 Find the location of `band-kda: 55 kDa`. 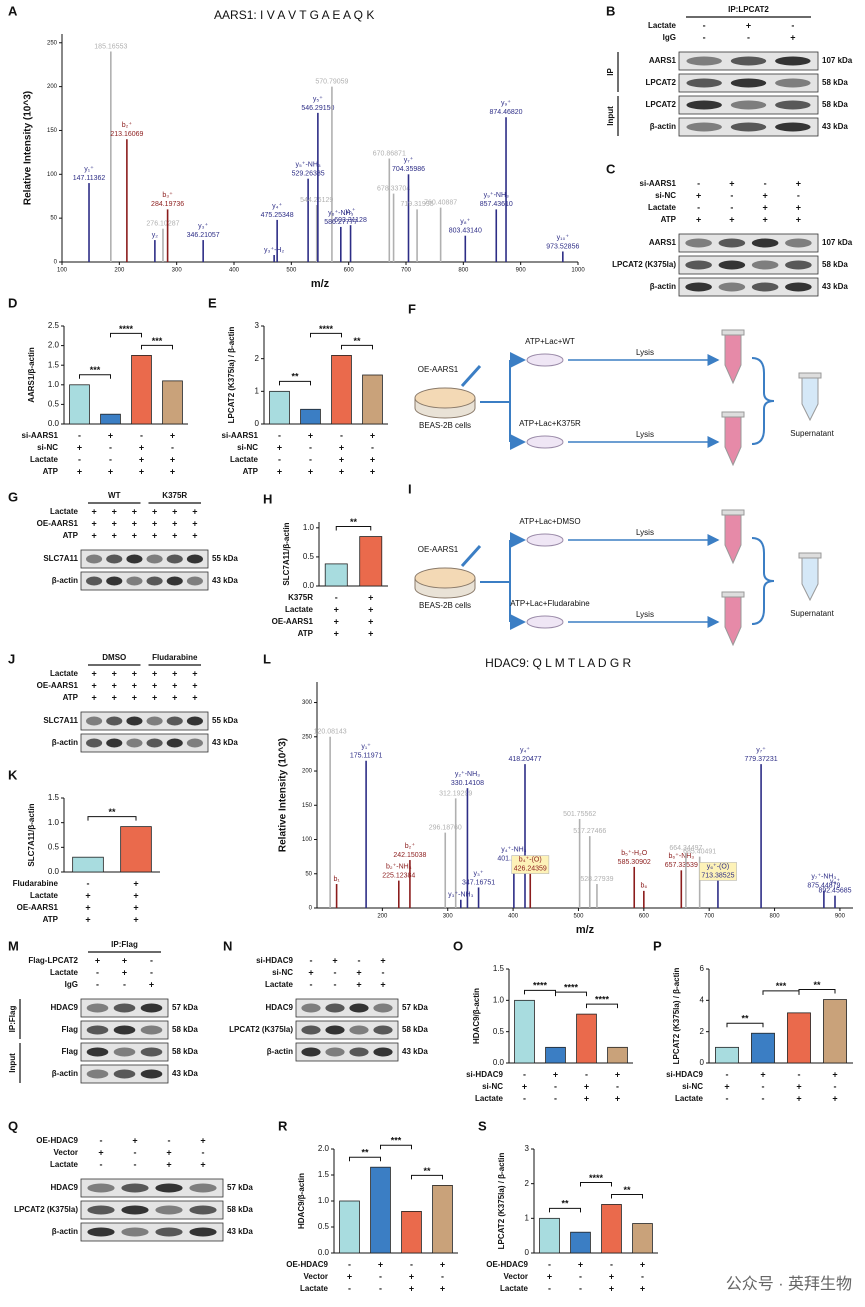

band-kda: 55 kDa is located at coordinates (225, 720).